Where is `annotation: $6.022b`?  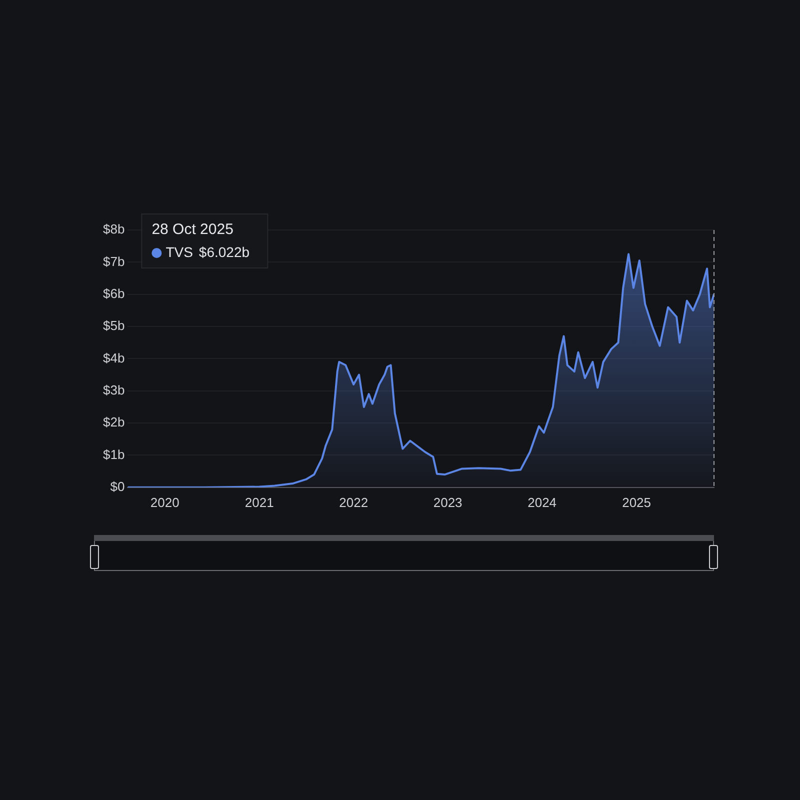 annotation: $6.022b is located at coordinates (224, 252).